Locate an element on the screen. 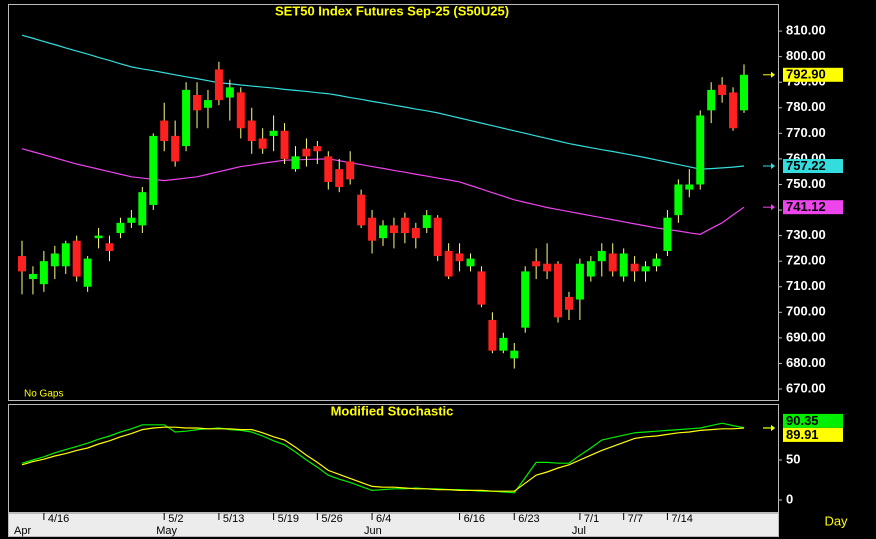 The height and width of the screenshot is (539, 876). x-tick-label: 7/14 is located at coordinates (681, 519).